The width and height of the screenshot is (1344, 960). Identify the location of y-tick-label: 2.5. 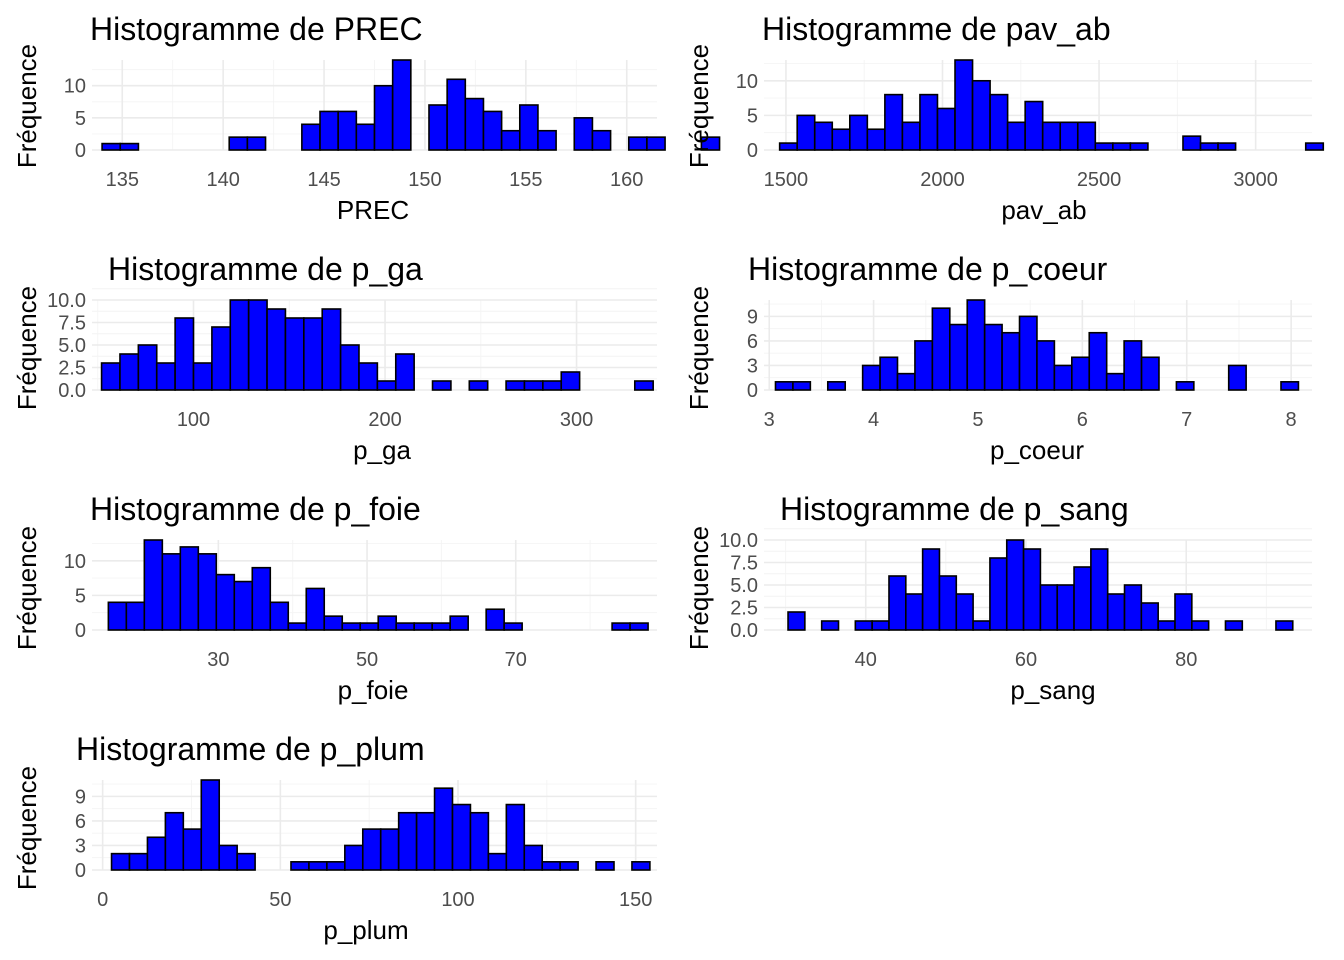
(744, 609).